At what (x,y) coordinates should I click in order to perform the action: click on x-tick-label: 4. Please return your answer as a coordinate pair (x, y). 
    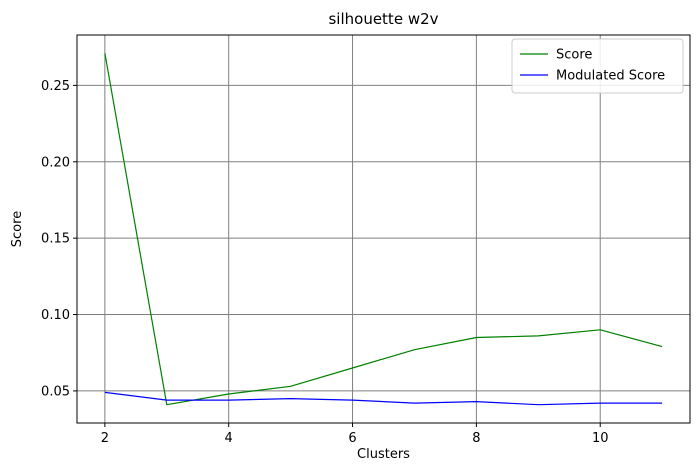
    Looking at the image, I should click on (229, 438).